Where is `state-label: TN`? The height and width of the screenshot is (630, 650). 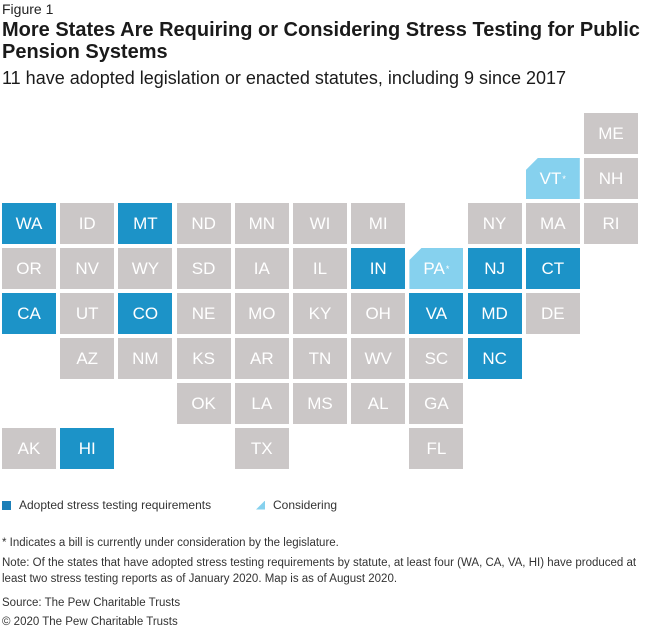
state-label: TN is located at coordinates (320, 358).